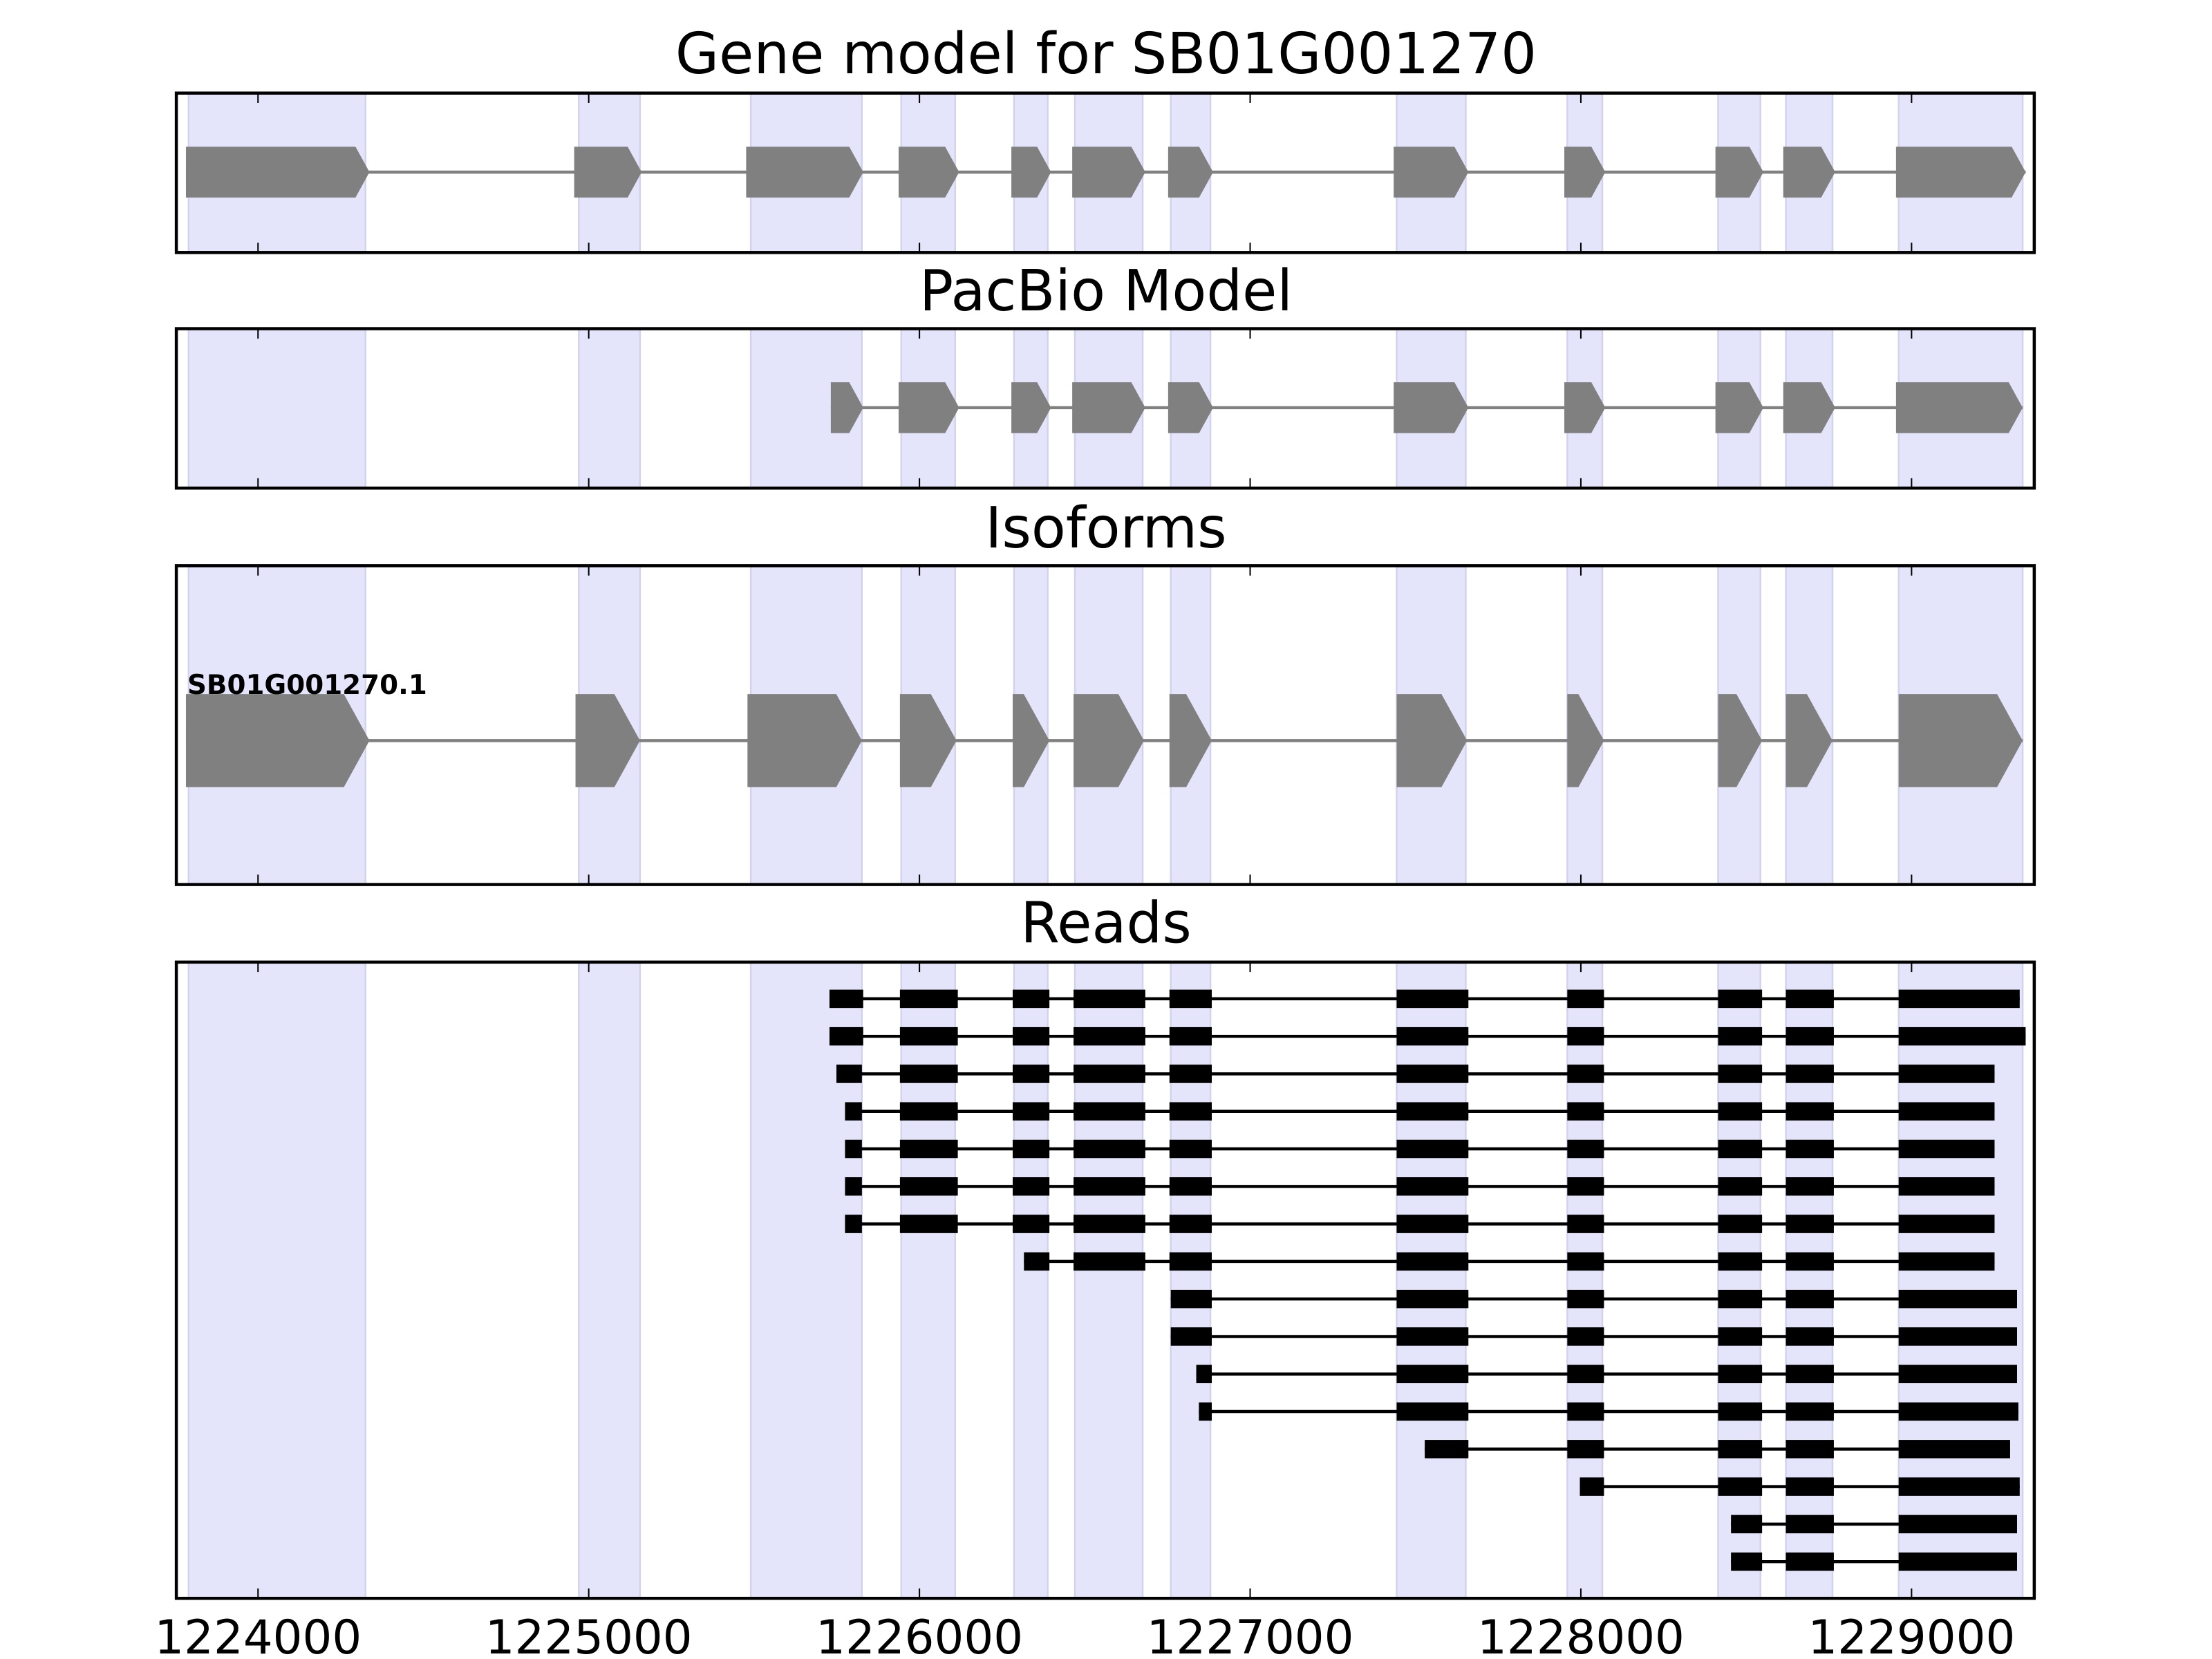 The image size is (2212, 1659). What do you see at coordinates (1106, 291) in the screenshot?
I see `panel-title-pacbio: PacBio Model` at bounding box center [1106, 291].